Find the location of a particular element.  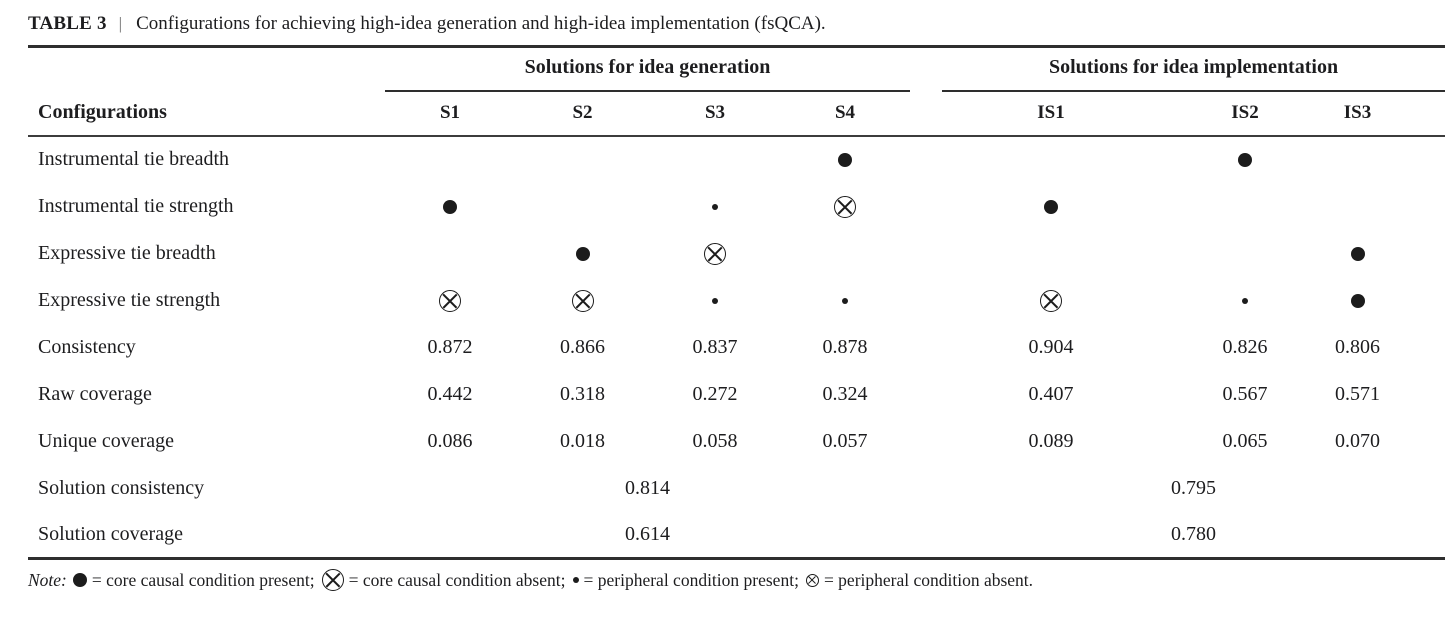

note-item-text: = peripheral condition present; is located at coordinates (691, 579).